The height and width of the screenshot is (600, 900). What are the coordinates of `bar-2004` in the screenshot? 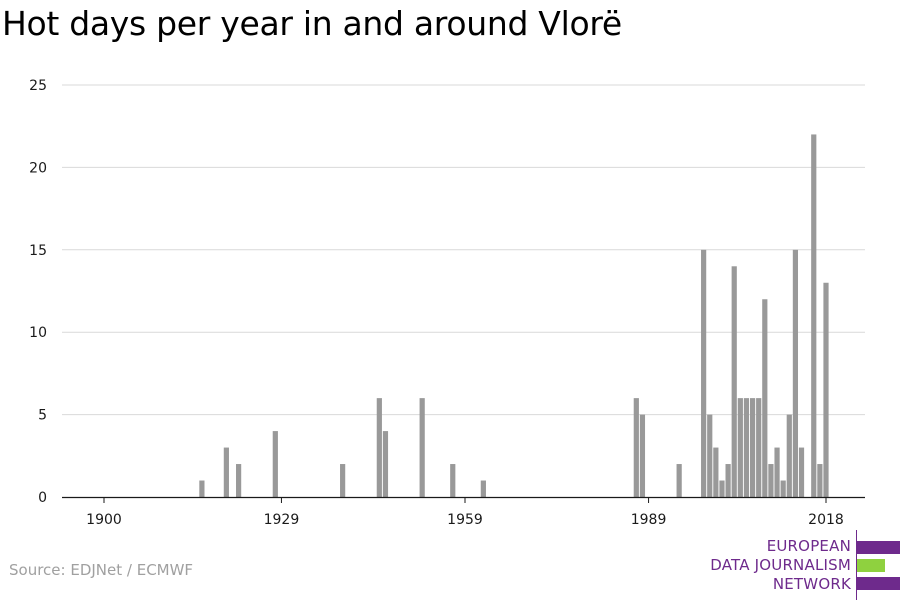 It's located at (740, 447).